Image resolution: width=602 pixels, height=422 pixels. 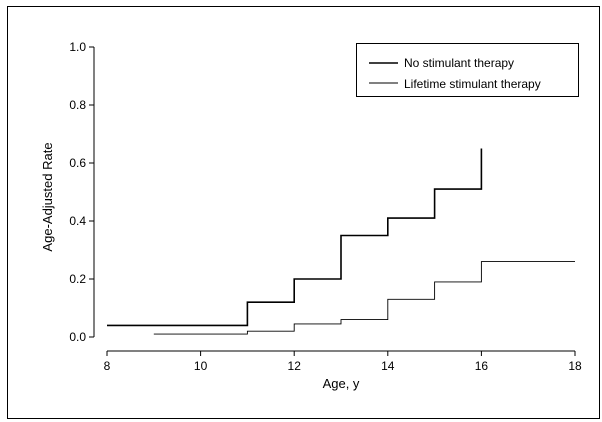 I want to click on y-axis-label: Age-Adjusted Rate, so click(x=47, y=196).